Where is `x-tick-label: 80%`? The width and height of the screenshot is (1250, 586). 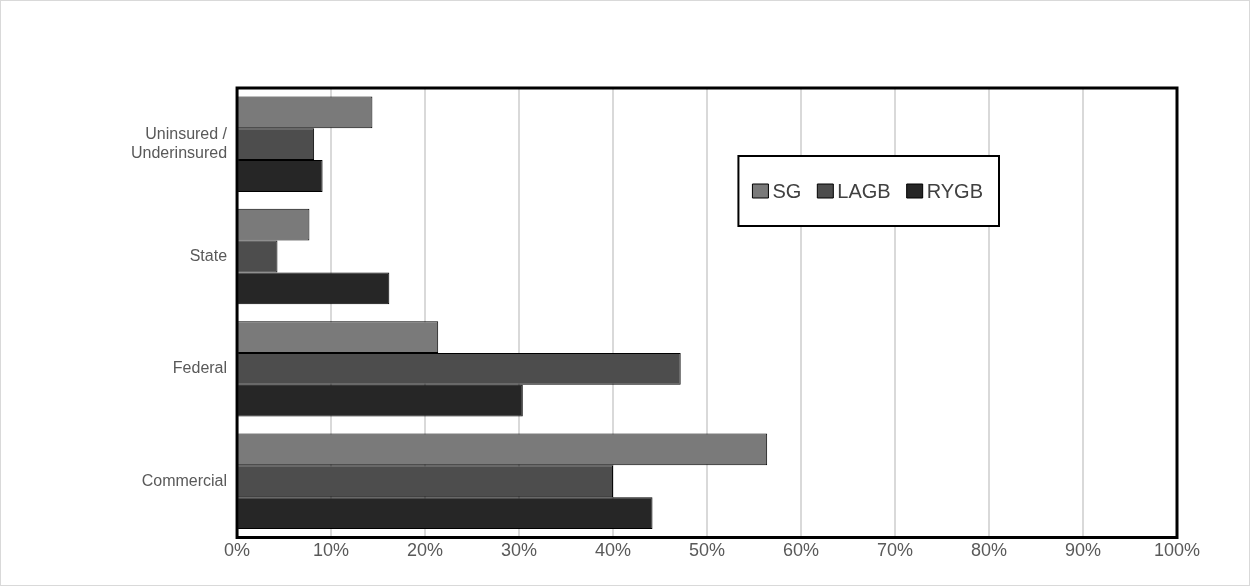
x-tick-label: 80% is located at coordinates (989, 550).